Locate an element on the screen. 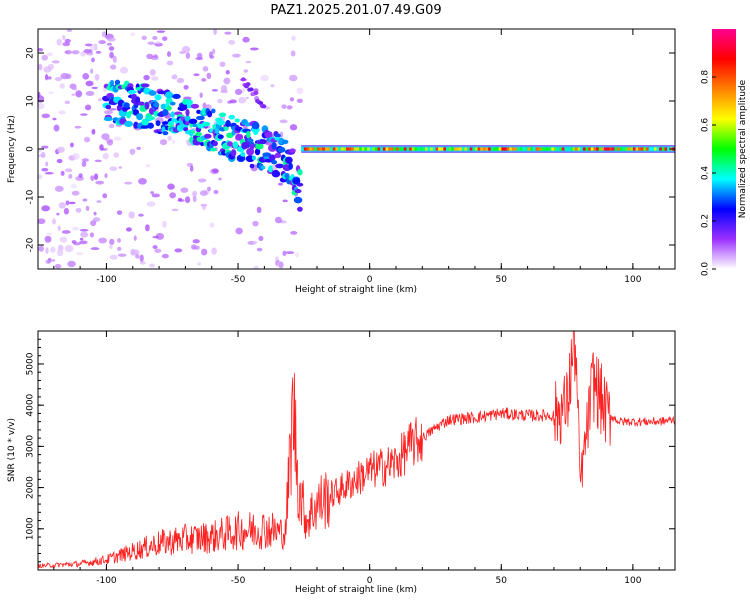 The height and width of the screenshot is (600, 750). spectrogram-ytick-label: 20 is located at coordinates (31, 53).